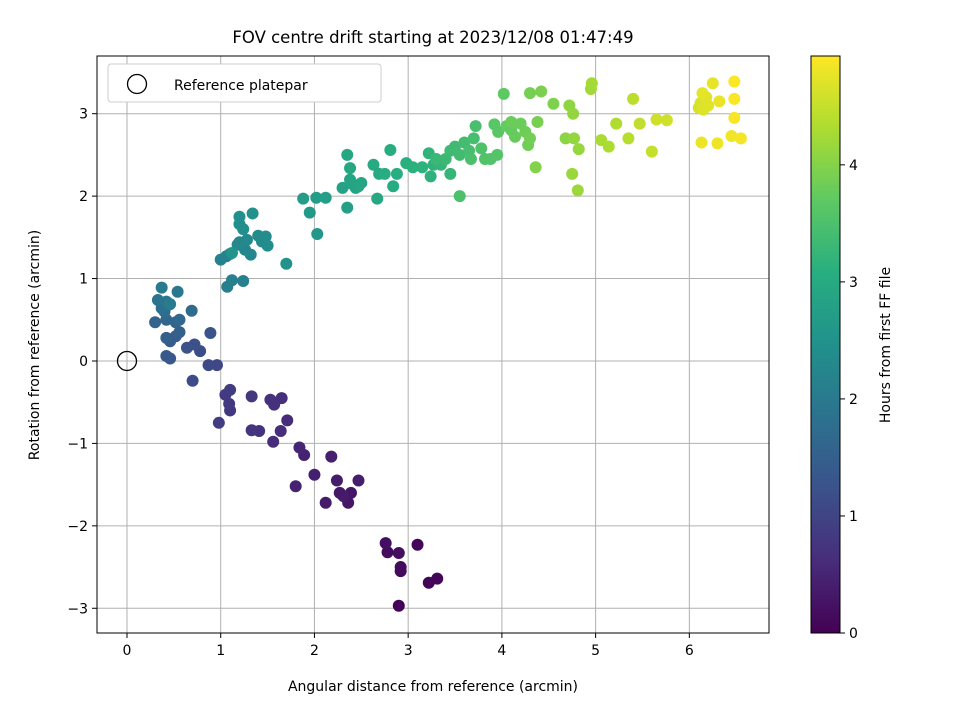 The width and height of the screenshot is (960, 720). Describe the element at coordinates (77, 609) in the screenshot. I see `y-tick-label: −3` at that location.